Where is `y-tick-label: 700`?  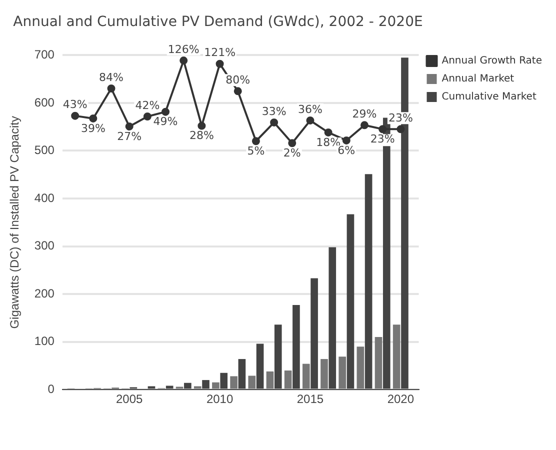
y-tick-label: 700 is located at coordinates (44, 55).